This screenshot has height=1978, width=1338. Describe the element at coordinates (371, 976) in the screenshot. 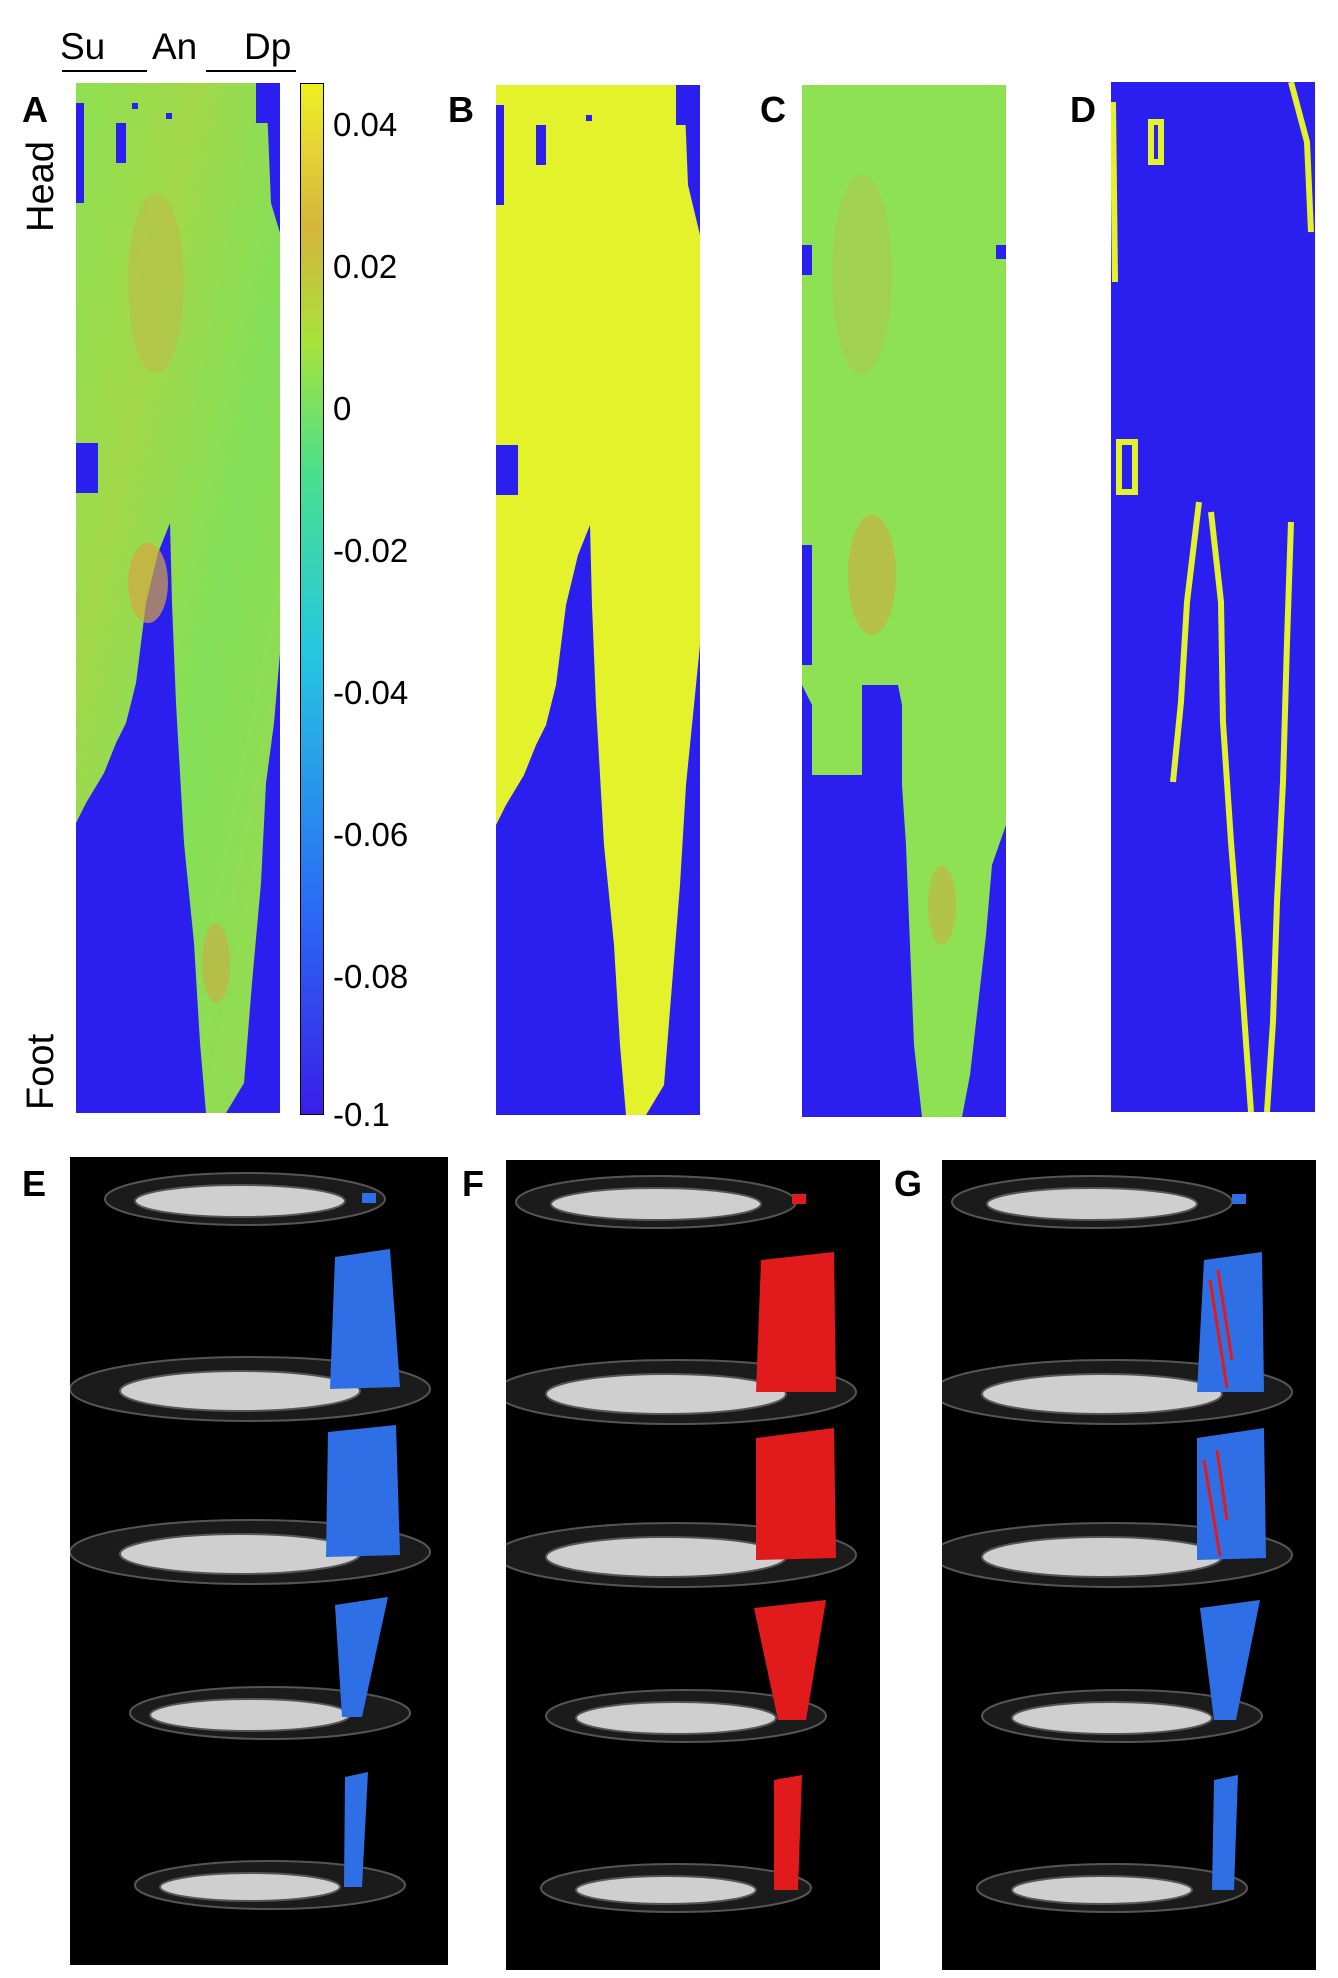

I see `colorbar-tick: -0.08` at that location.